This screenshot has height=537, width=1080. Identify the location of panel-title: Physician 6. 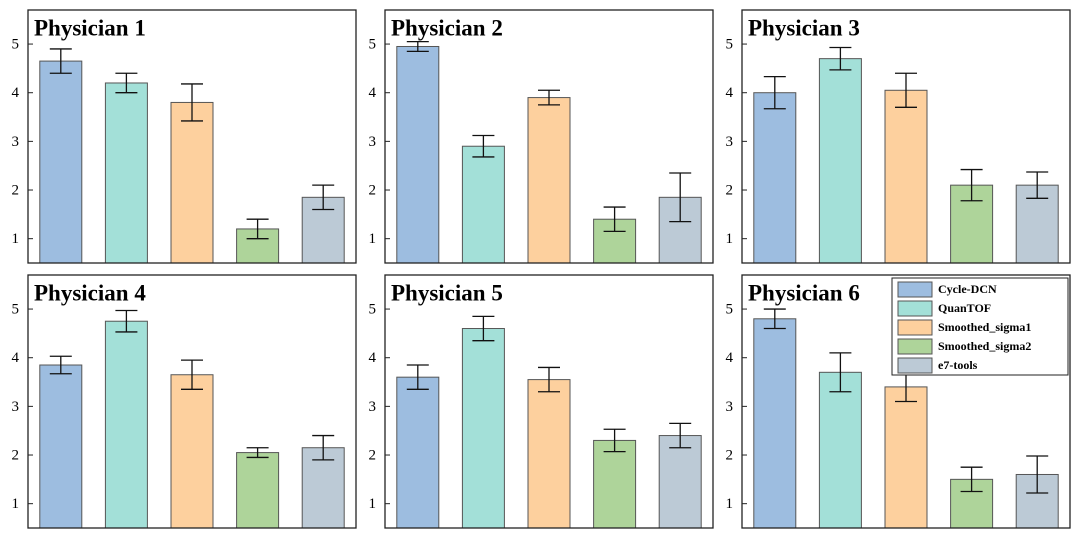
(804, 292).